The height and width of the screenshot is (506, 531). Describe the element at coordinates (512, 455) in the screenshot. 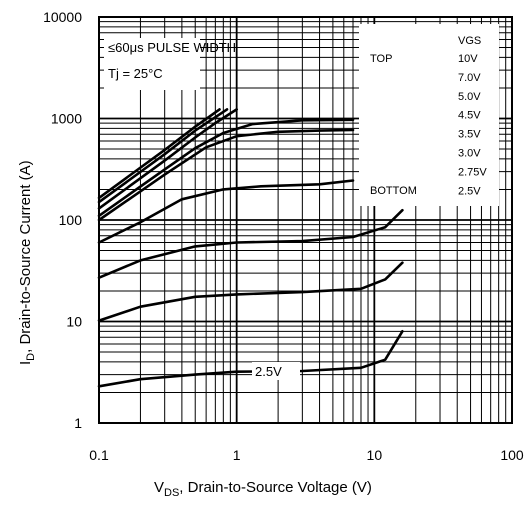

I see `x-tick-label: 100` at that location.